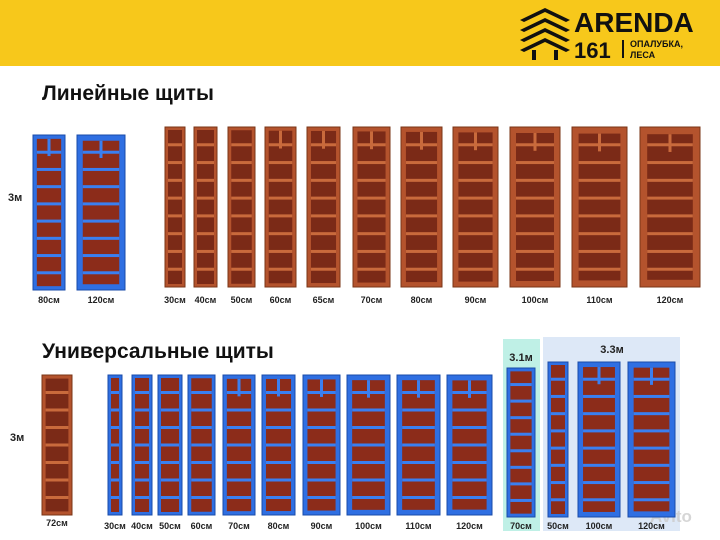 This screenshot has height=540, width=720. I want to click on logo-icon, so click(545, 34).